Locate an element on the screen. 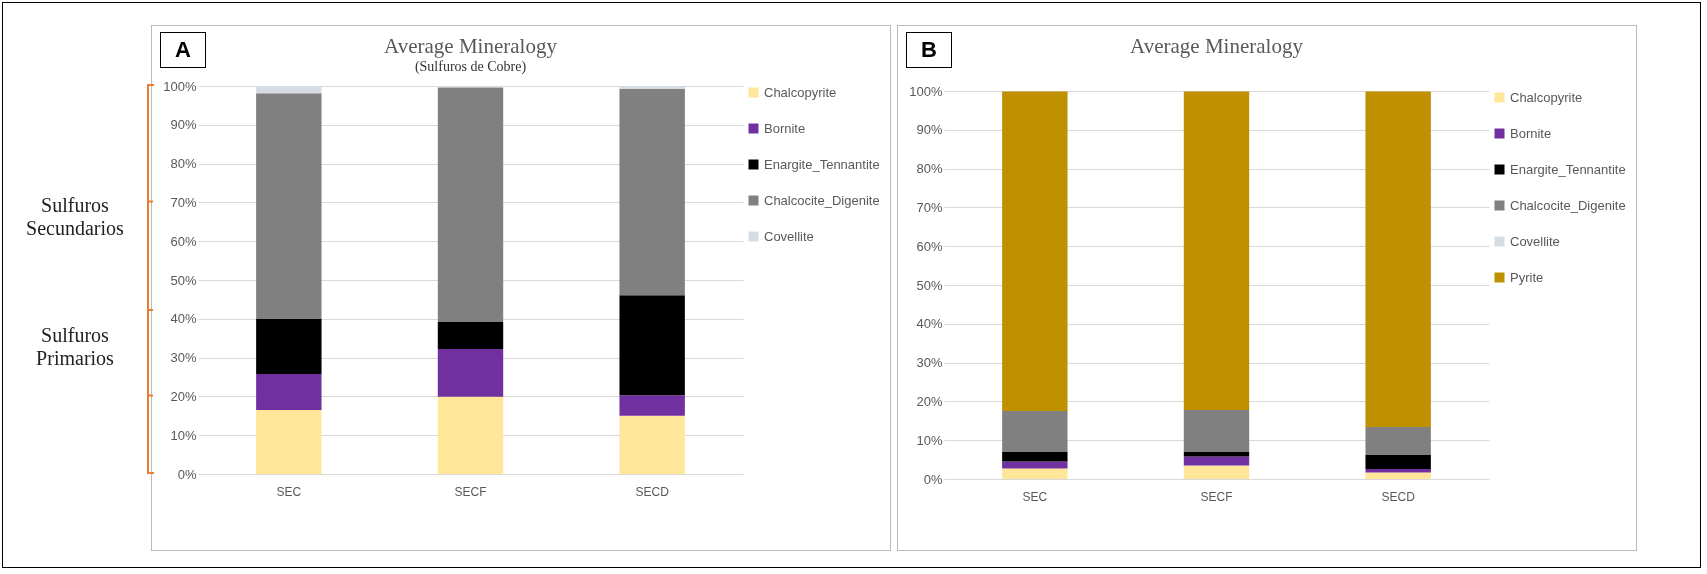 This screenshot has width=1707, height=574. text: A is located at coordinates (183, 50).